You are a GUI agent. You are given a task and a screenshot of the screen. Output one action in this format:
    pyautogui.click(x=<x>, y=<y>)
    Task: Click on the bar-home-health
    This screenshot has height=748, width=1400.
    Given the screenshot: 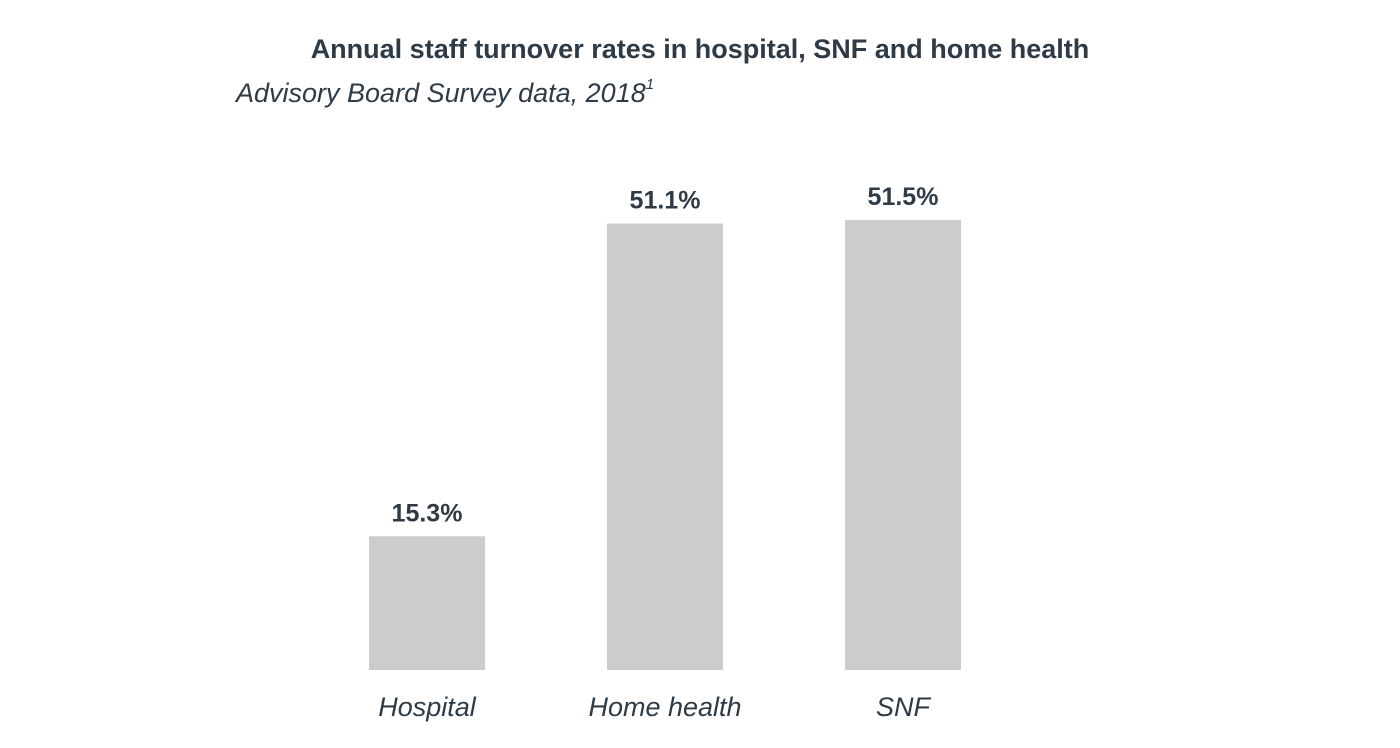 What is the action you would take?
    pyautogui.click(x=665, y=446)
    